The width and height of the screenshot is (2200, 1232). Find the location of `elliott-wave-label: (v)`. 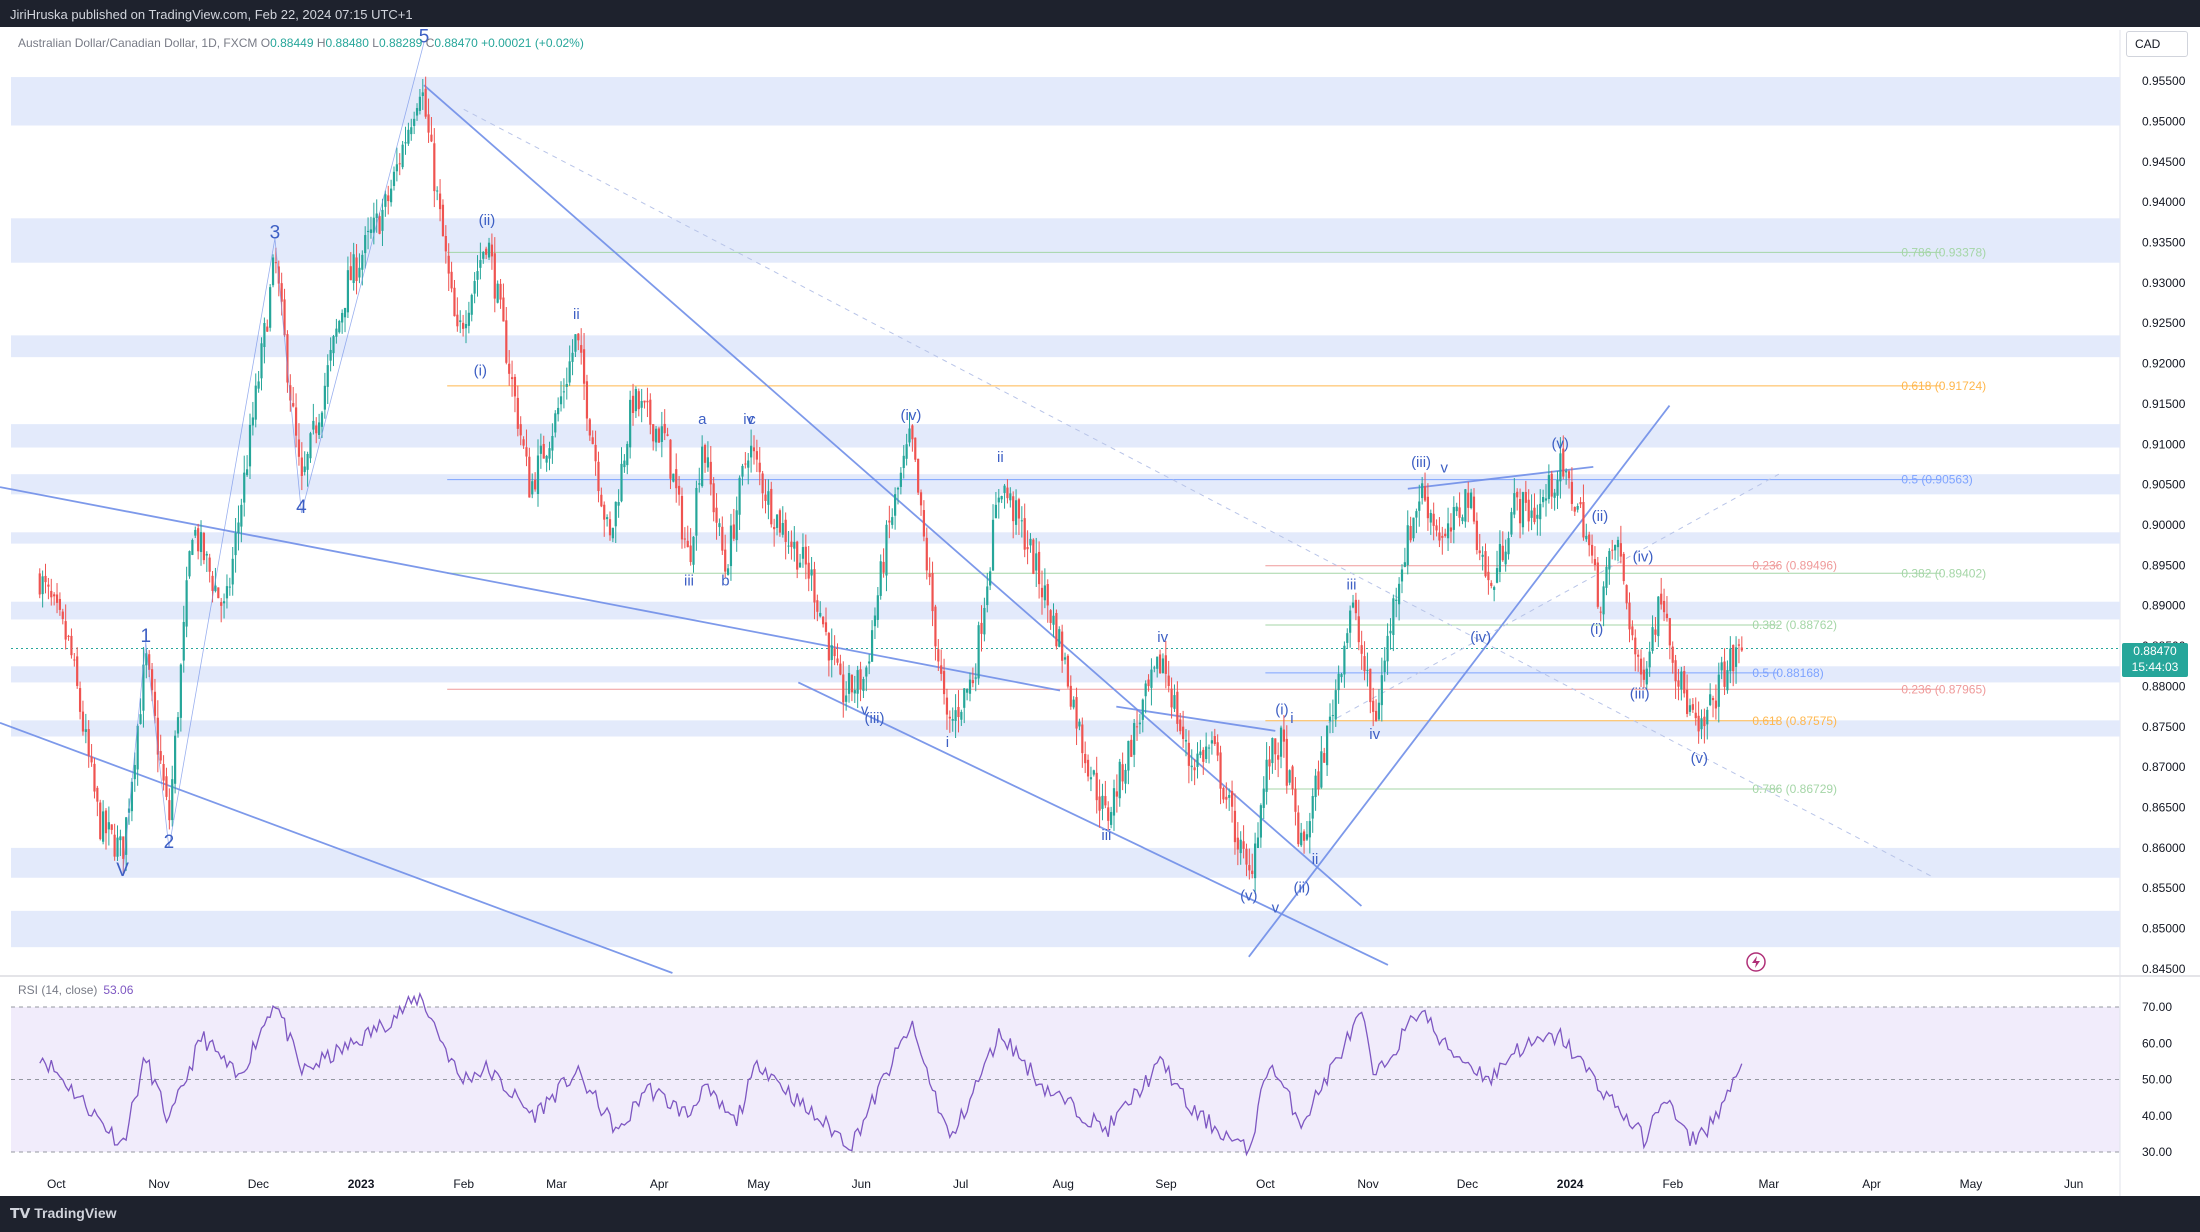

elliott-wave-label: (v) is located at coordinates (1700, 758).